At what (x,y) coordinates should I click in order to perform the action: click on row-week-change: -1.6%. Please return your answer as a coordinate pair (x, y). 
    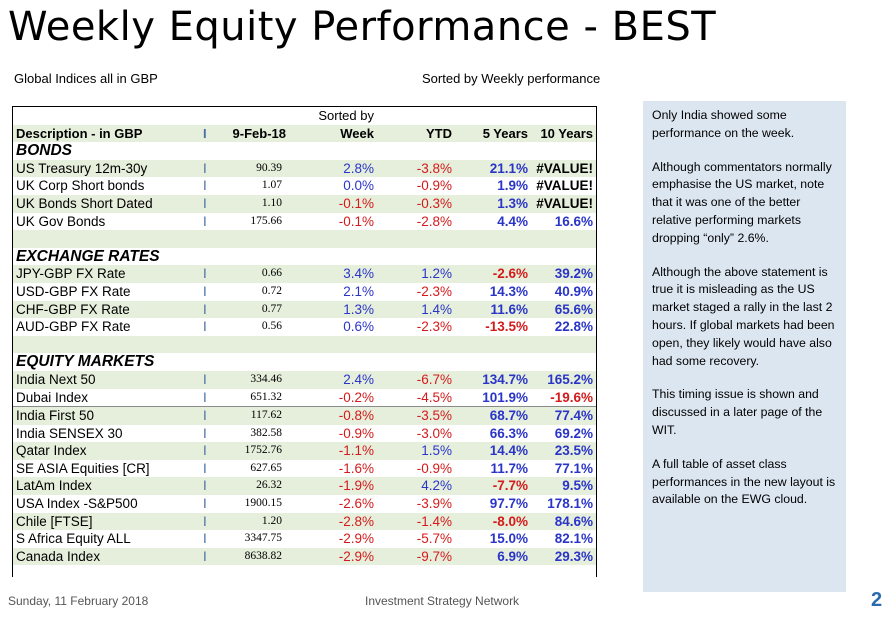
    Looking at the image, I should click on (356, 468).